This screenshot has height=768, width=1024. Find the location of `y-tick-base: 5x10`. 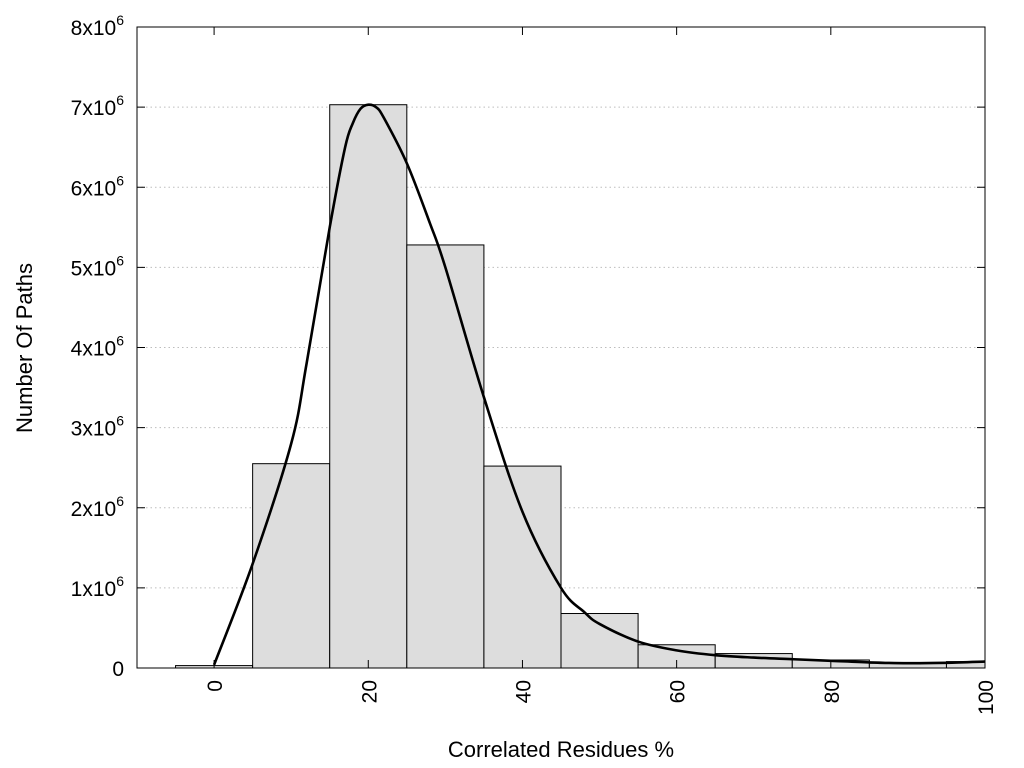

y-tick-base: 5x10 is located at coordinates (94, 268).